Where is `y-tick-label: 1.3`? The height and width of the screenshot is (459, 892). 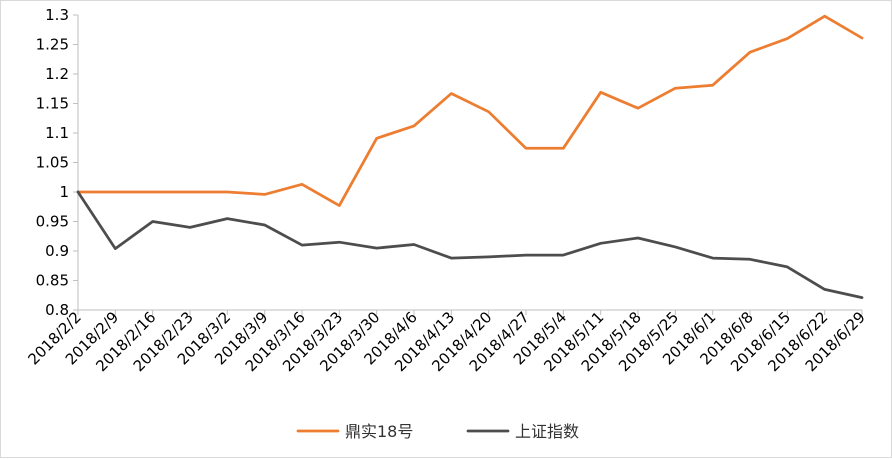
y-tick-label: 1.3 is located at coordinates (57, 15).